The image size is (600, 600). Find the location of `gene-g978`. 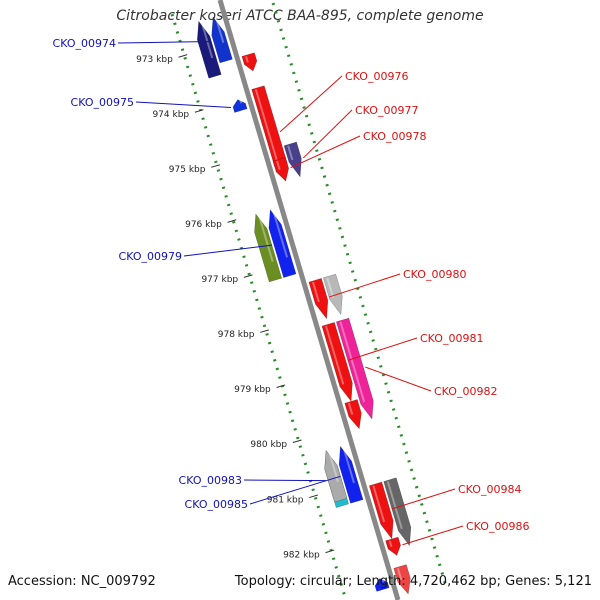

gene-g978 is located at coordinates (280, 169).